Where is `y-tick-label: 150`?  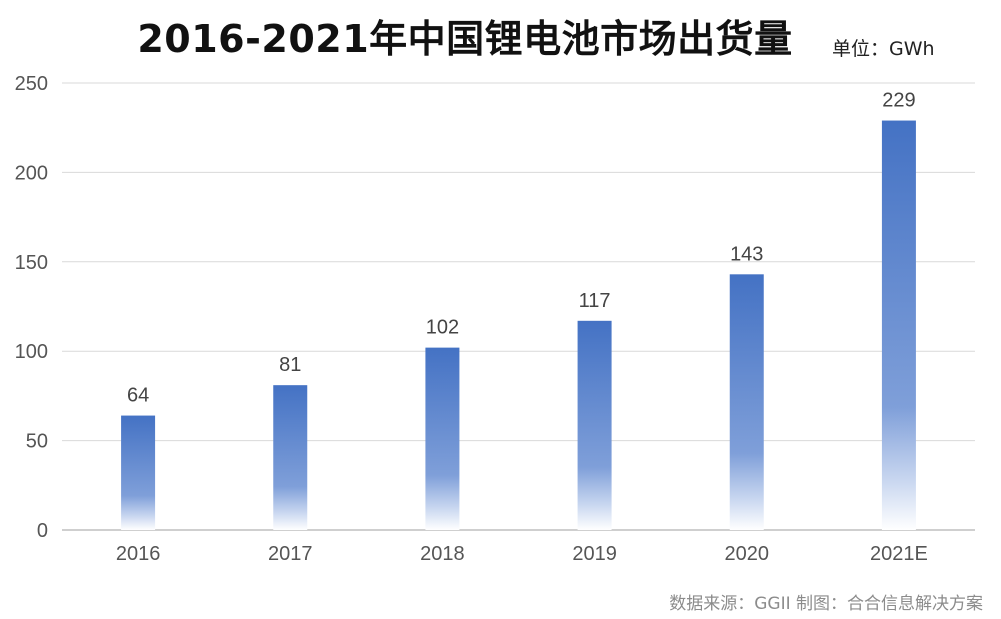
y-tick-label: 150 is located at coordinates (31, 263).